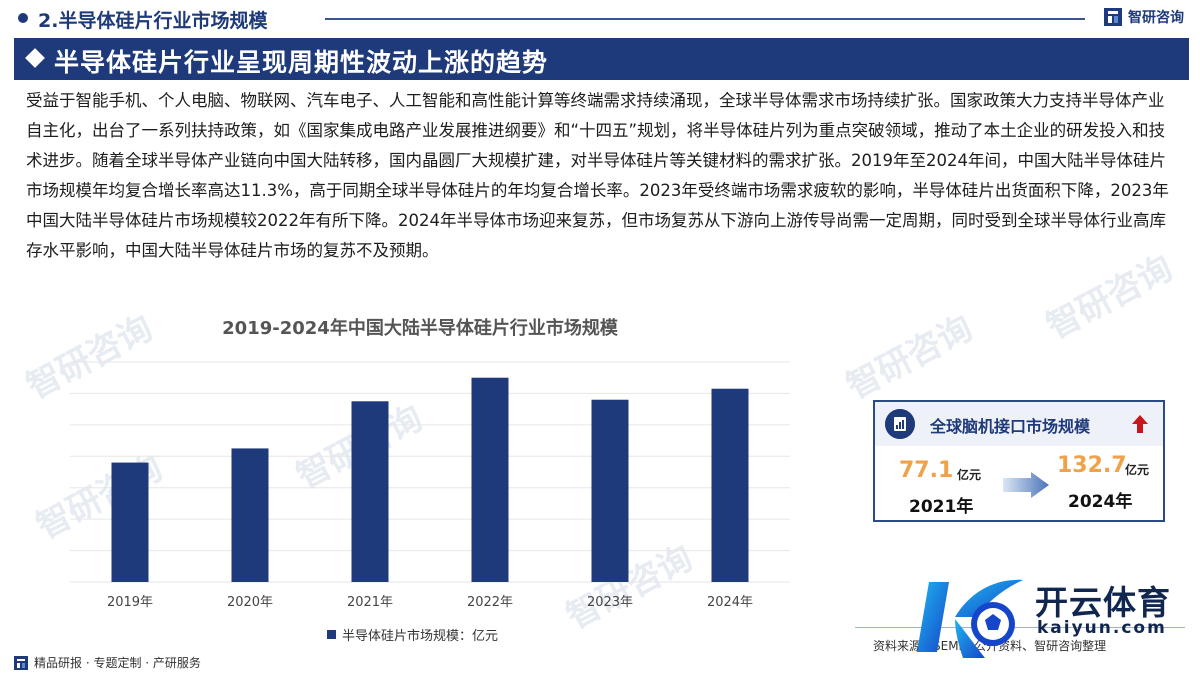 This screenshot has height=675, width=1200. What do you see at coordinates (1019, 461) in the screenshot?
I see `stat-card: 全球脑机接口市场规模 77.1 亿元 2021年 132.7 亿元 2024年` at bounding box center [1019, 461].